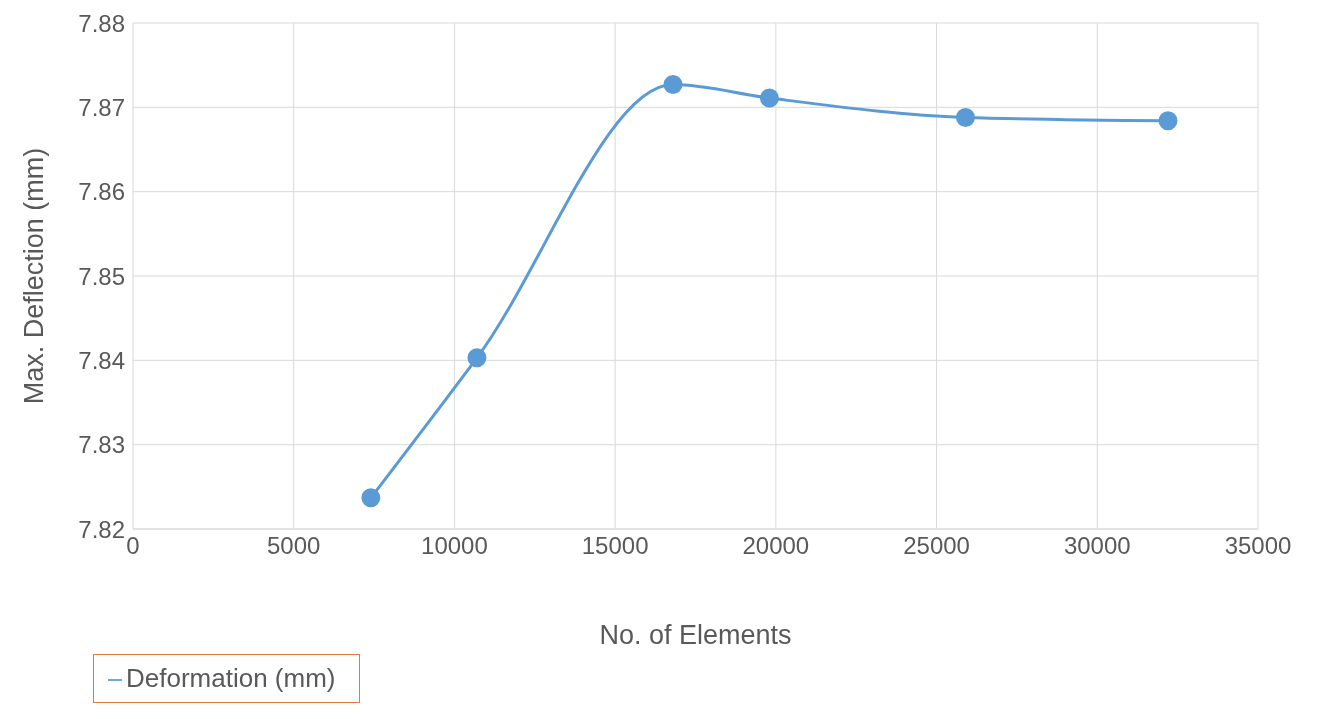 The width and height of the screenshot is (1318, 719). What do you see at coordinates (133, 546) in the screenshot?
I see `x-tick-label: 0` at bounding box center [133, 546].